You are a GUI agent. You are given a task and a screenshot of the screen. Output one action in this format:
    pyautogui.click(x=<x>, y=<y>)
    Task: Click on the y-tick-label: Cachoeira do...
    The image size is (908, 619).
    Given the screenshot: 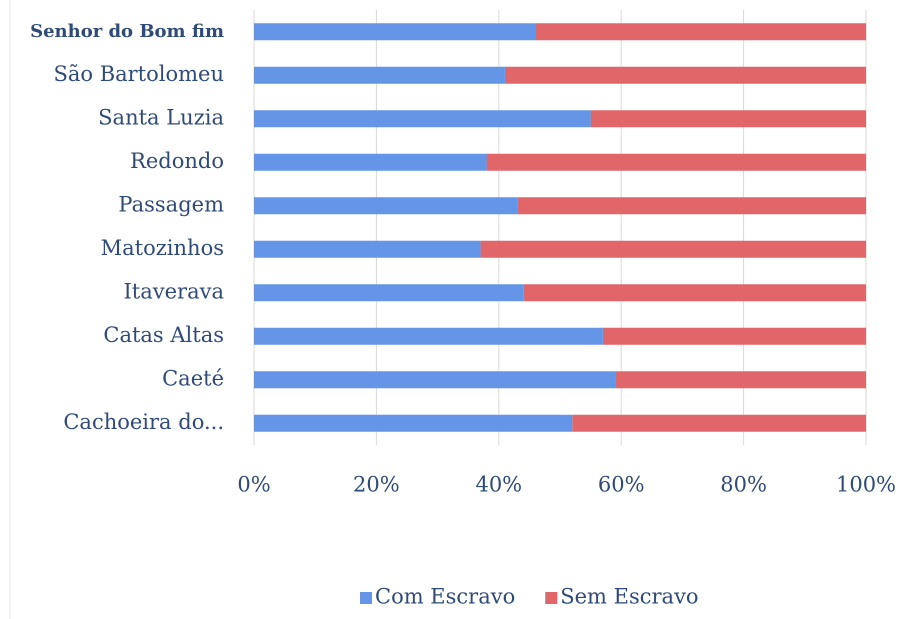 What is the action you would take?
    pyautogui.click(x=143, y=422)
    